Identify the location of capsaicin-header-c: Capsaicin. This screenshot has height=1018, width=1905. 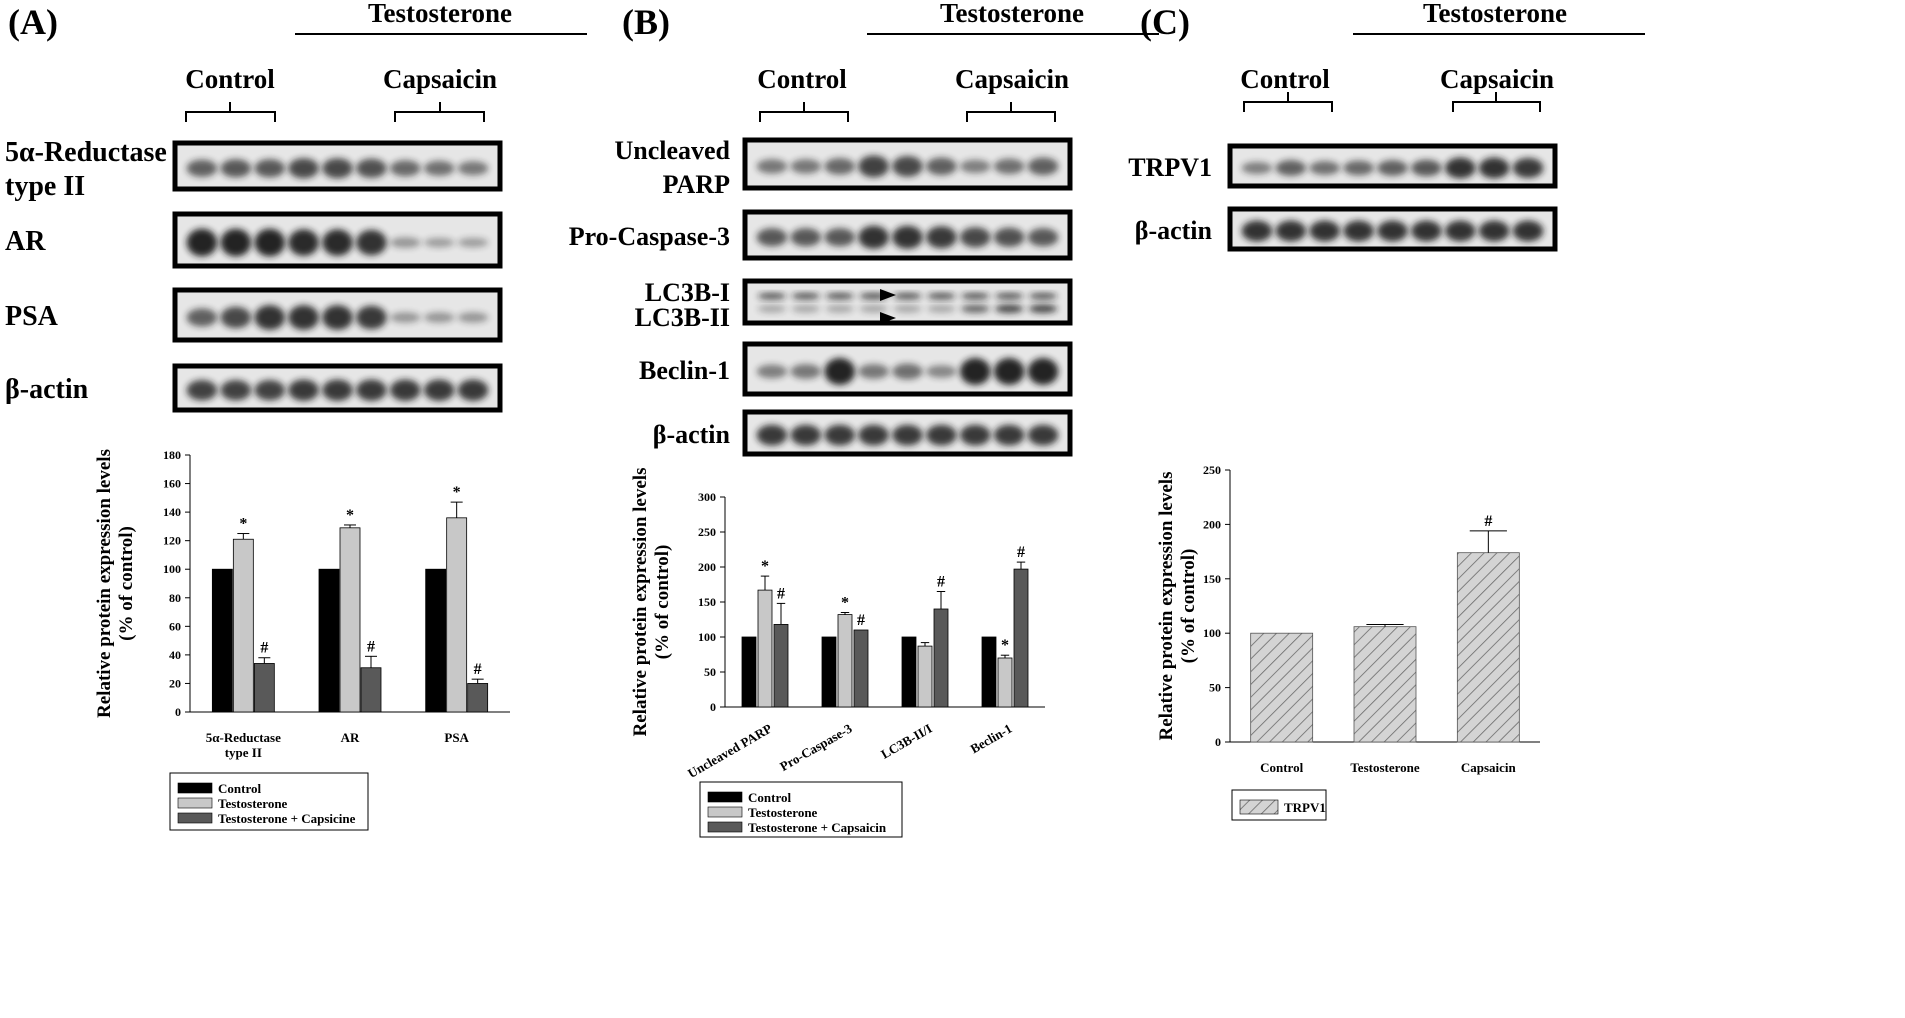
(1497, 79).